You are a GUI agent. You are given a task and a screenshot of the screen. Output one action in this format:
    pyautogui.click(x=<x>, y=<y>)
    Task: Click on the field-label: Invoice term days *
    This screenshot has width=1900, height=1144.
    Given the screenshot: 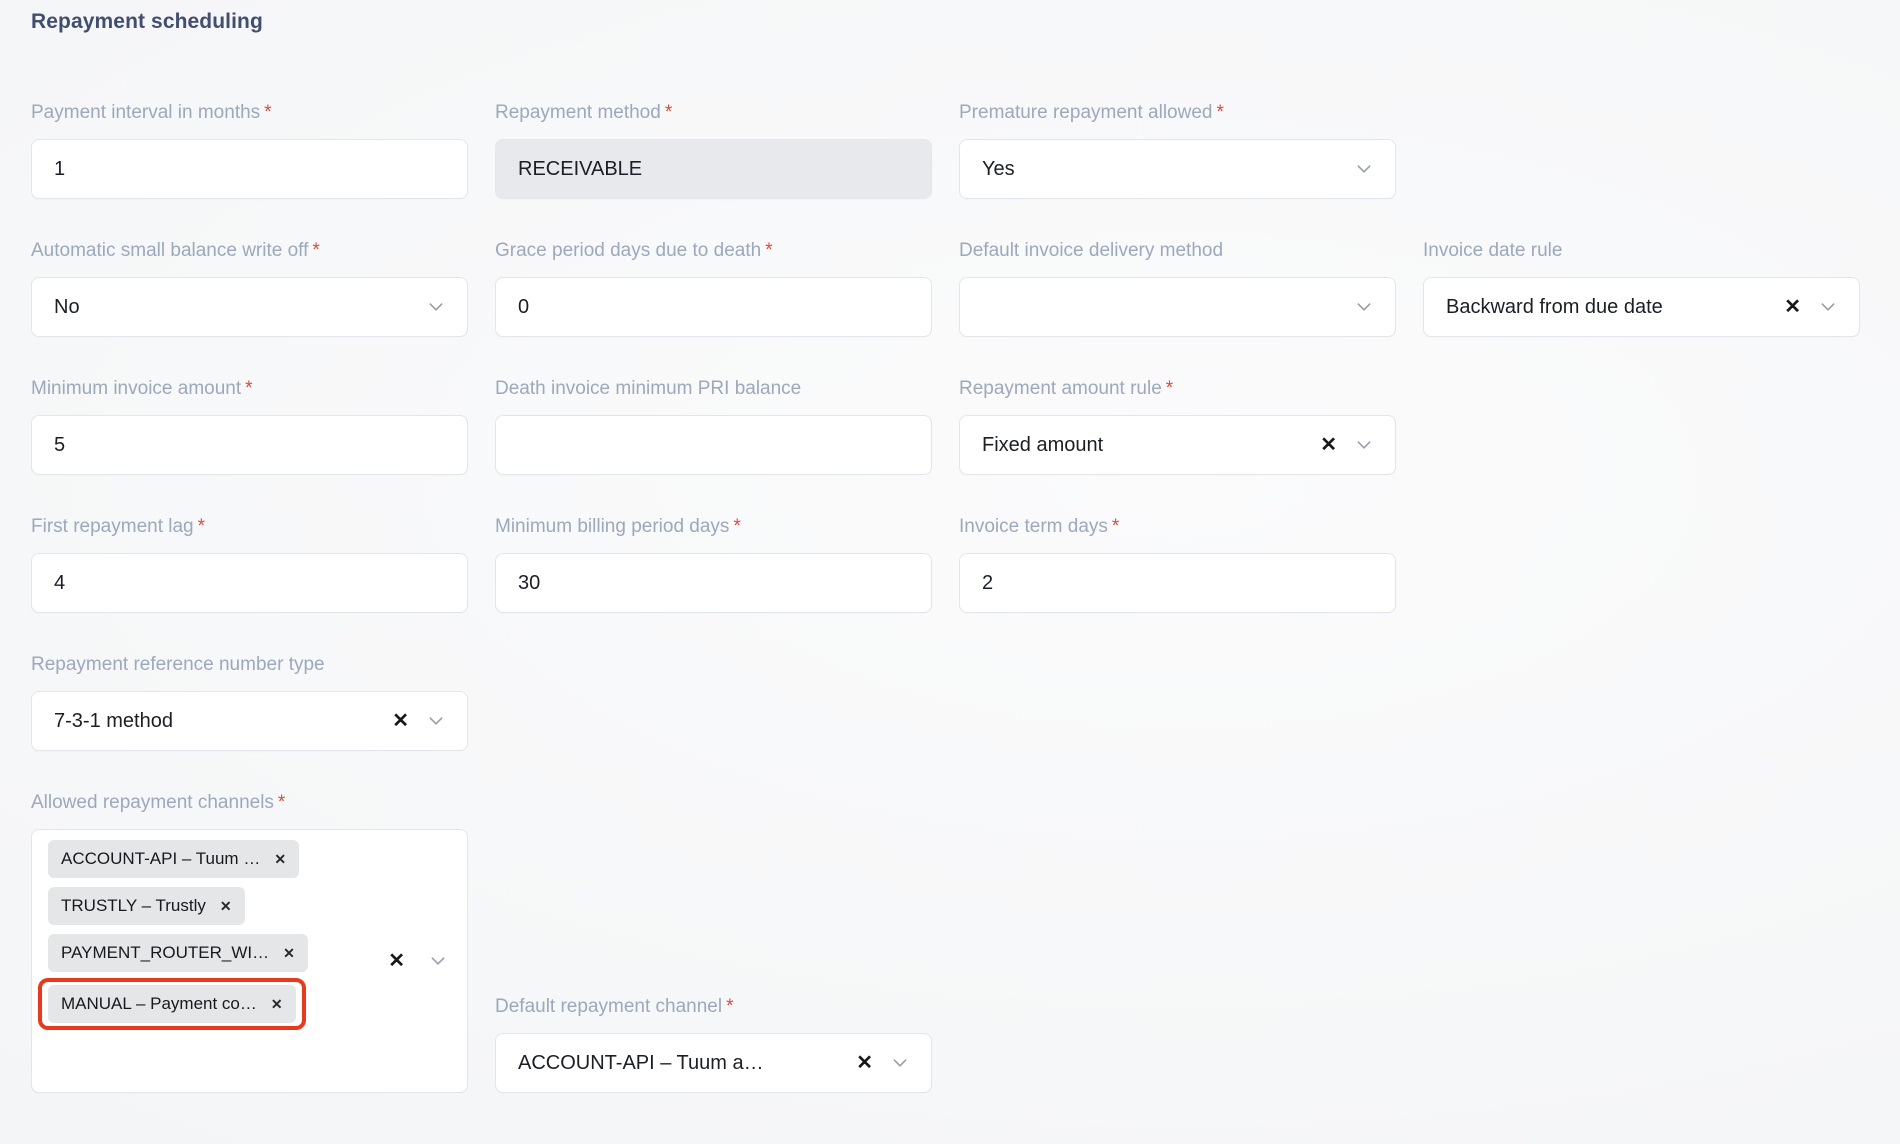 What is the action you would take?
    pyautogui.click(x=1177, y=527)
    